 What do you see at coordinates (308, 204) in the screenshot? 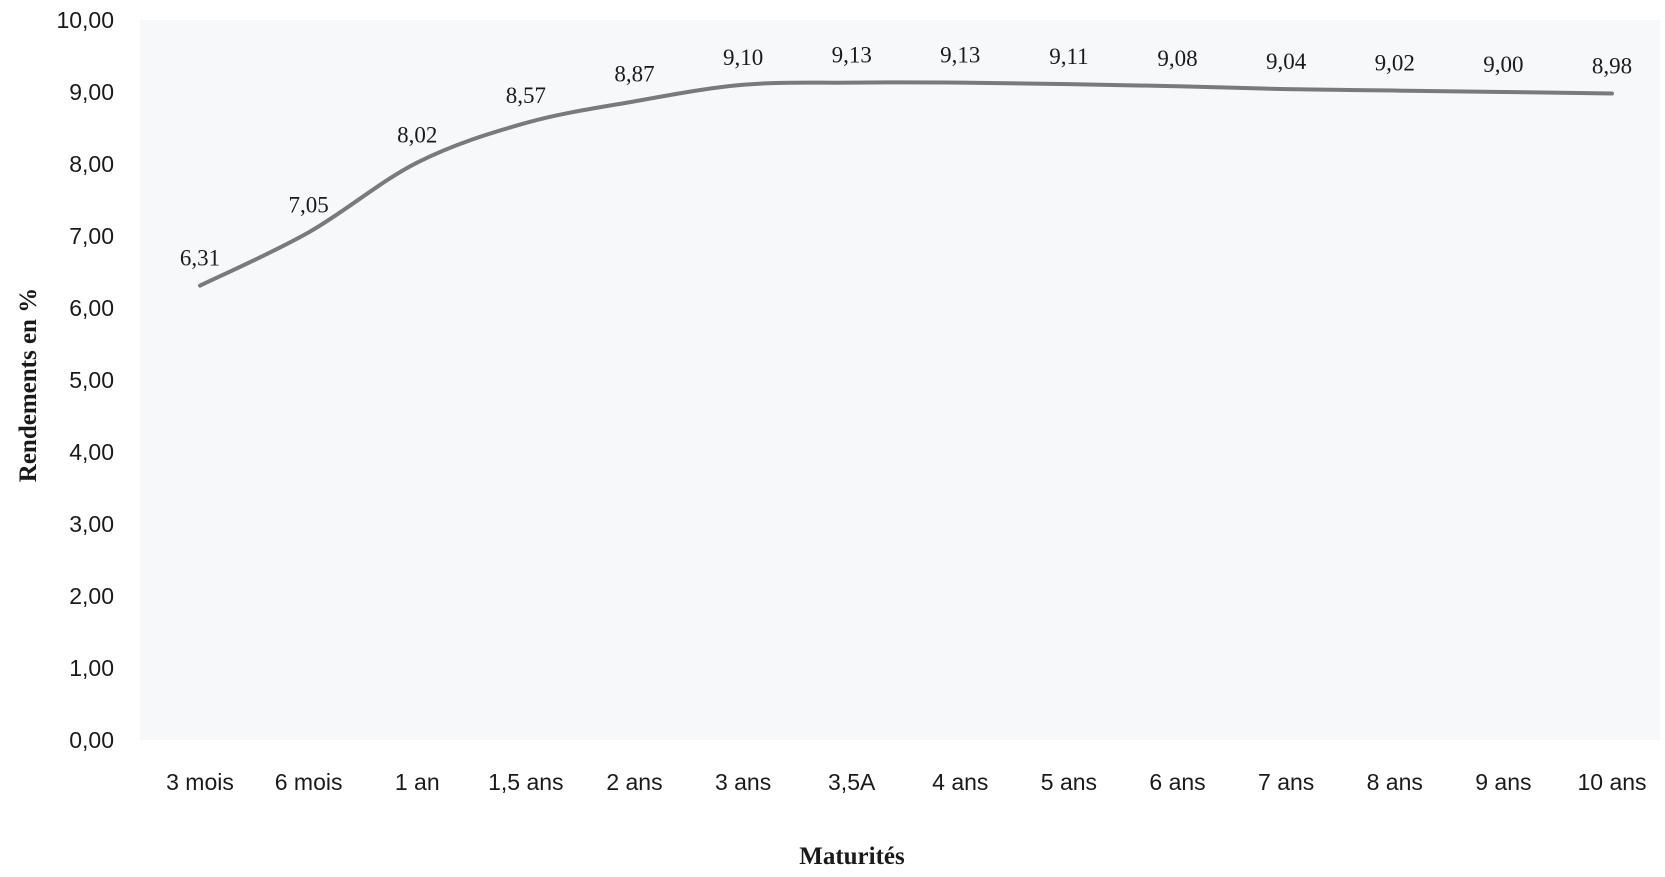
I see `data-label: 7,05` at bounding box center [308, 204].